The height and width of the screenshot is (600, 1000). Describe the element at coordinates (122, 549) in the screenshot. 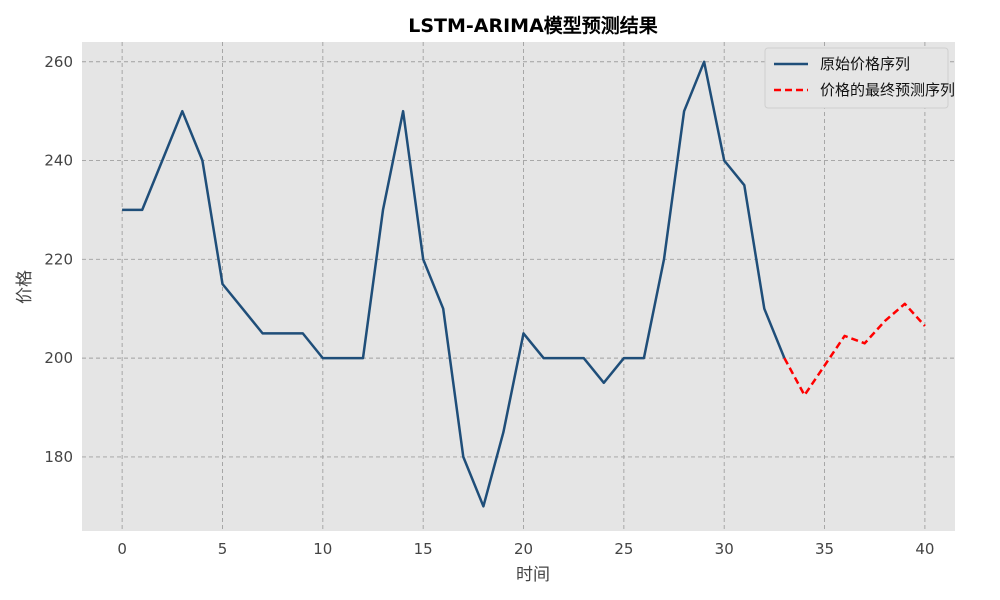

I see `x-tick-label: 0` at that location.